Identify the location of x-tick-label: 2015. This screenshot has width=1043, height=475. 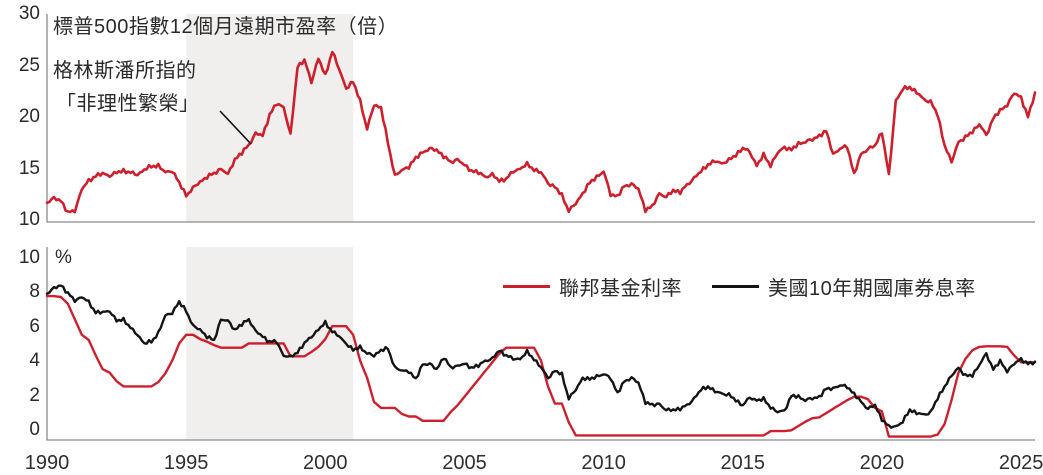
(743, 463).